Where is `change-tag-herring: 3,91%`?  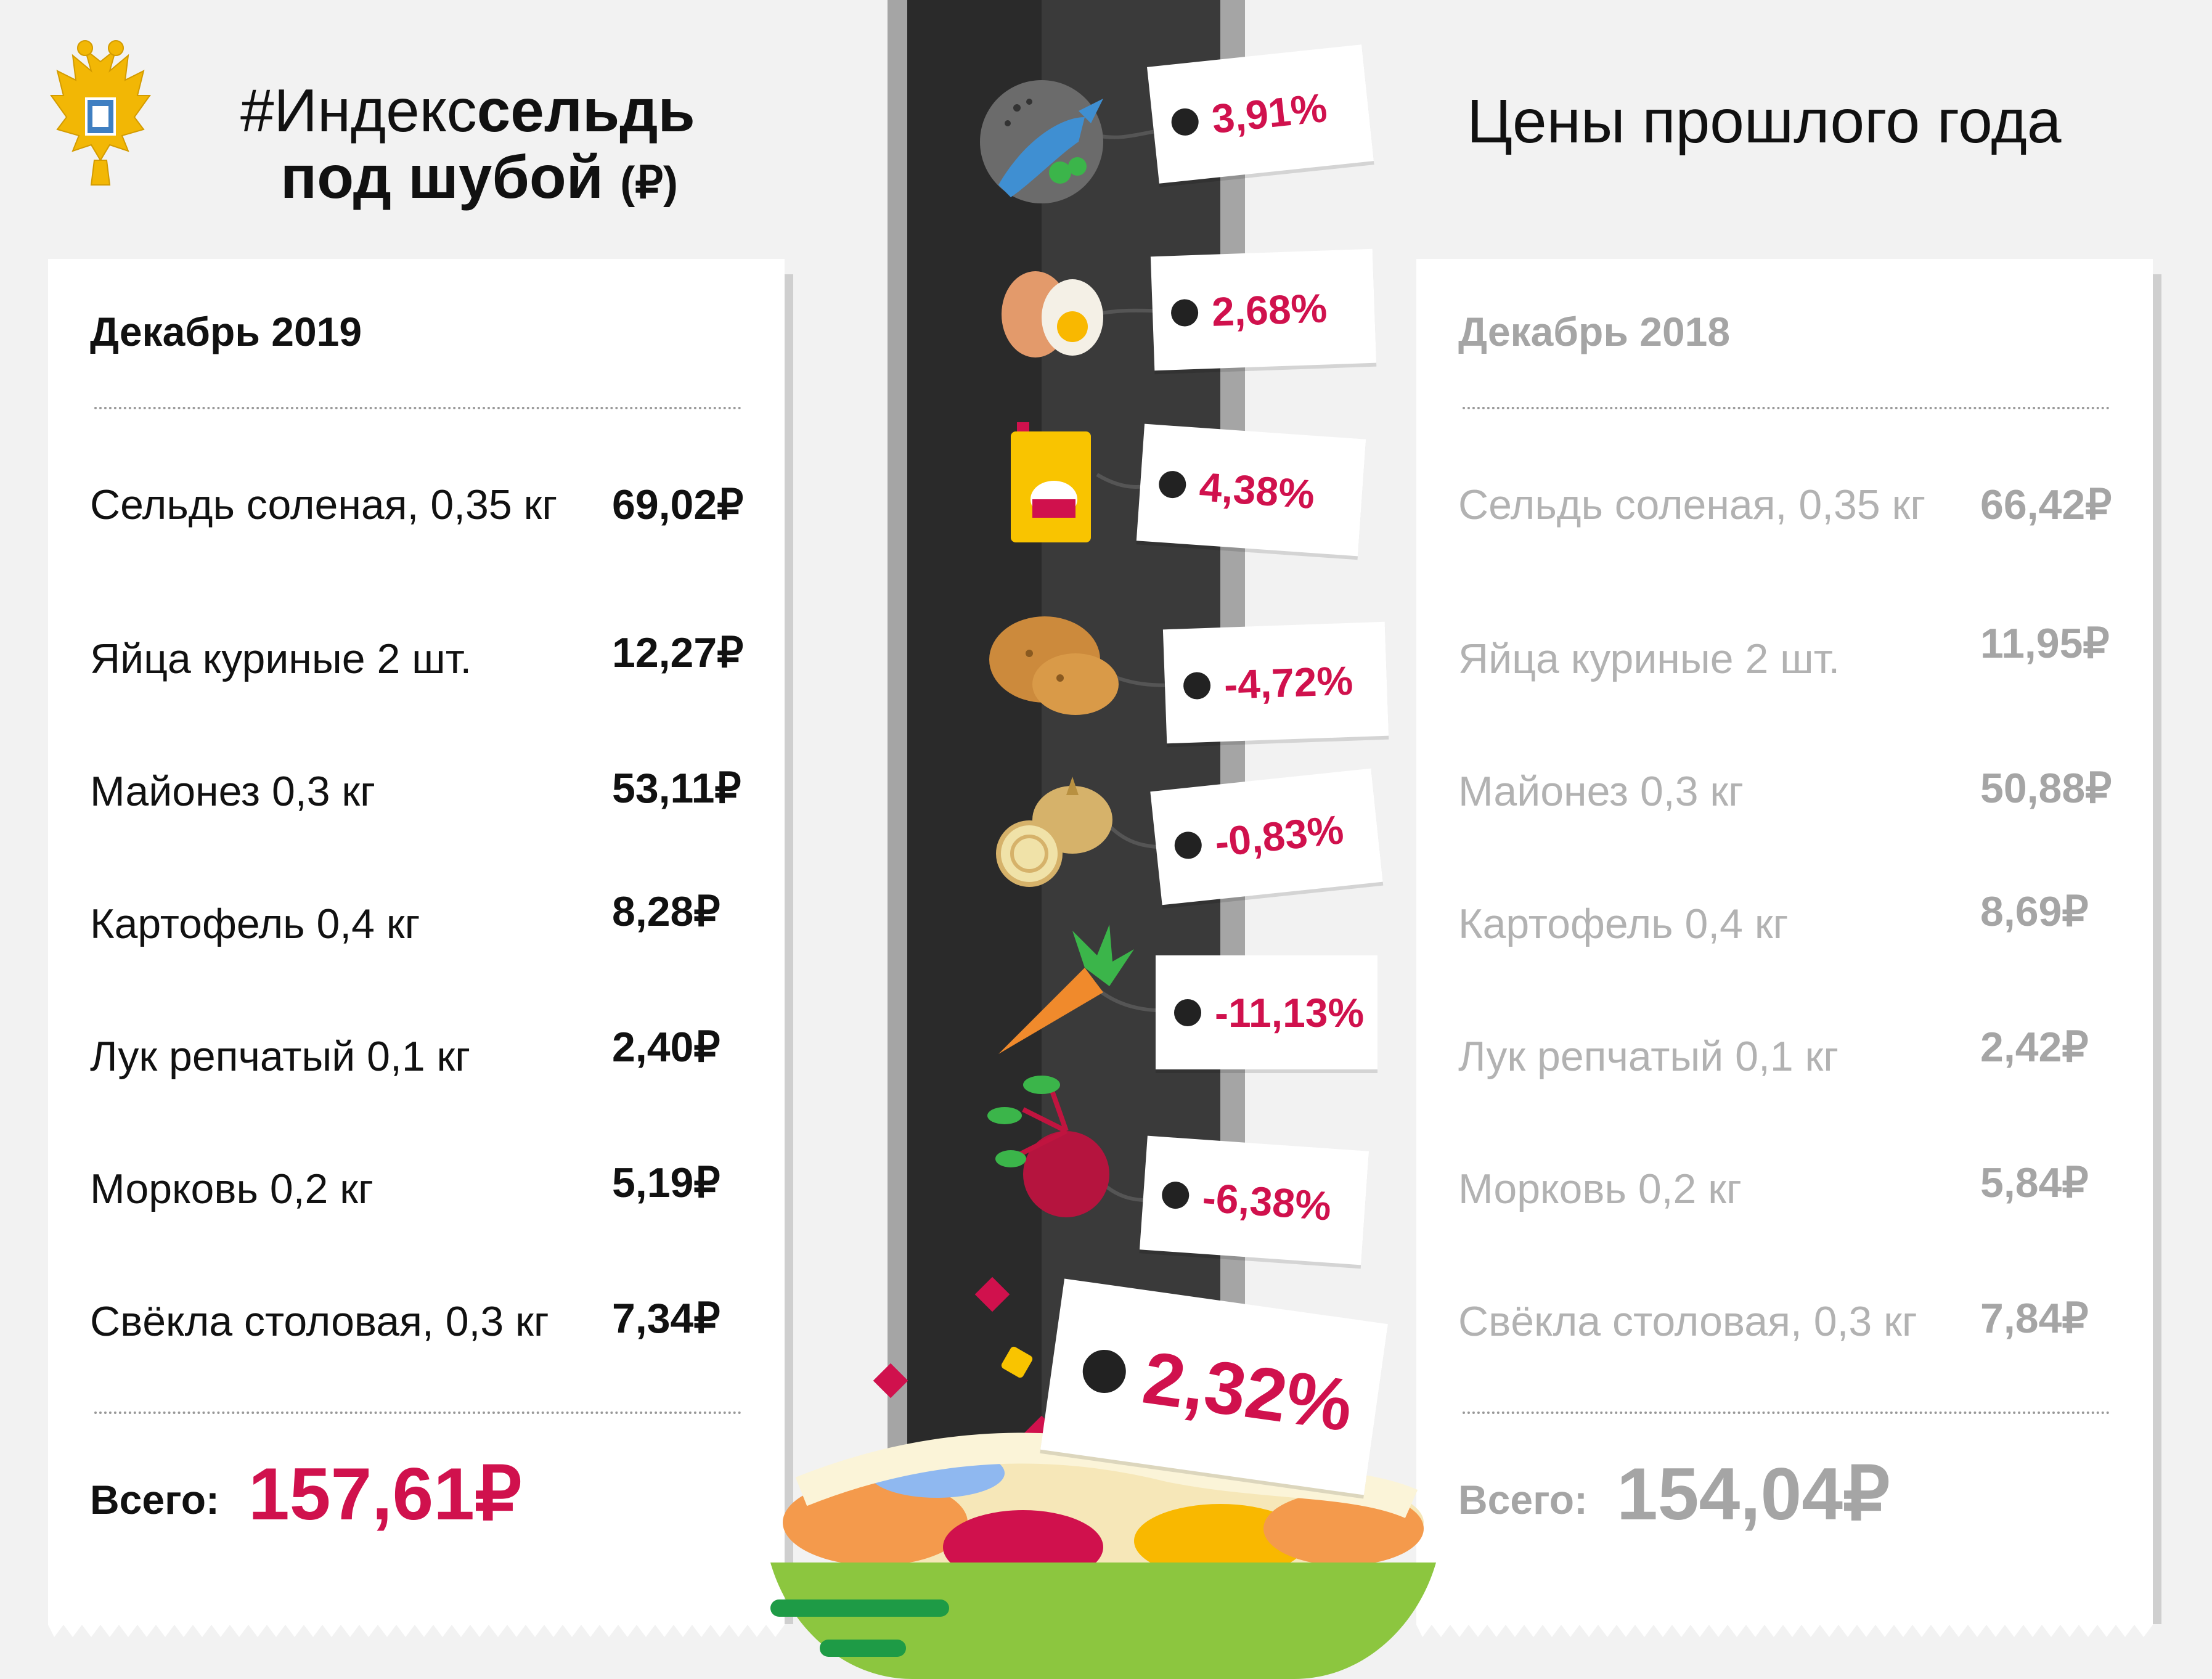
change-tag-herring: 3,91% is located at coordinates (1261, 114).